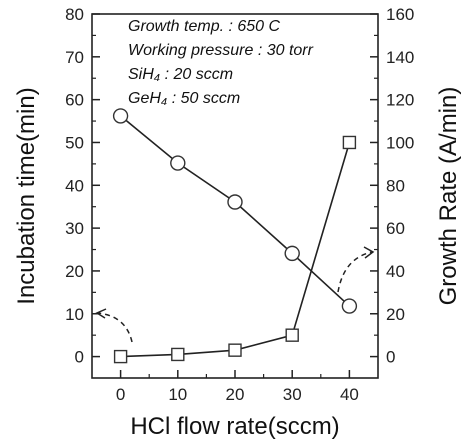 The height and width of the screenshot is (443, 468). I want to click on right-tick-label: 160, so click(400, 14).